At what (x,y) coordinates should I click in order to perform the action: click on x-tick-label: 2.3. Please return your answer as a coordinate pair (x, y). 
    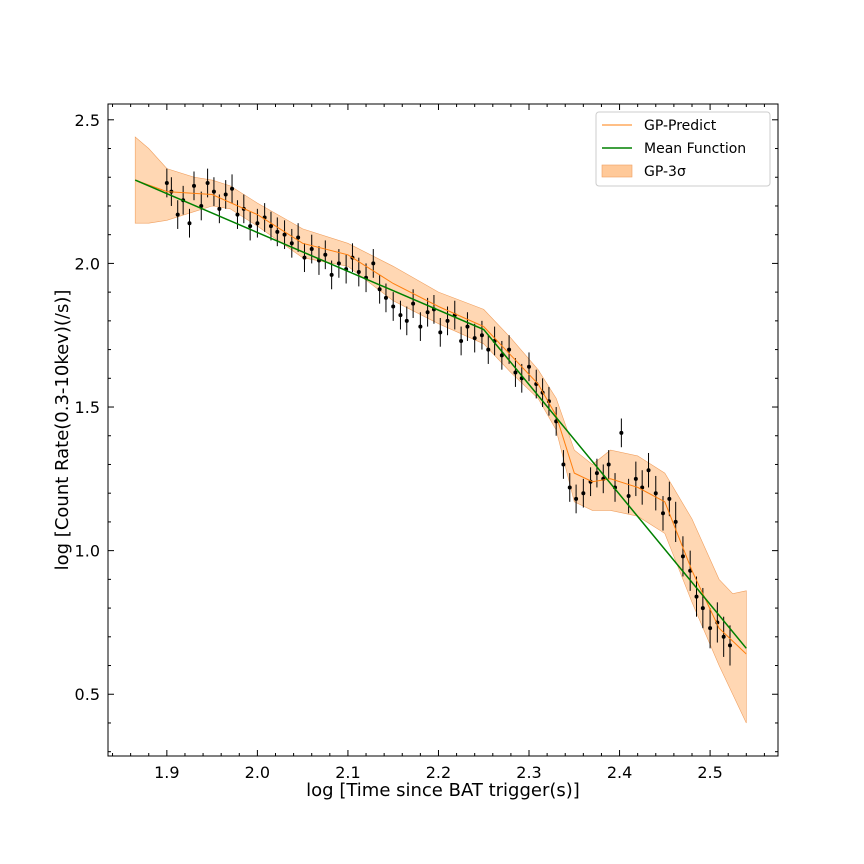
    Looking at the image, I should click on (528, 772).